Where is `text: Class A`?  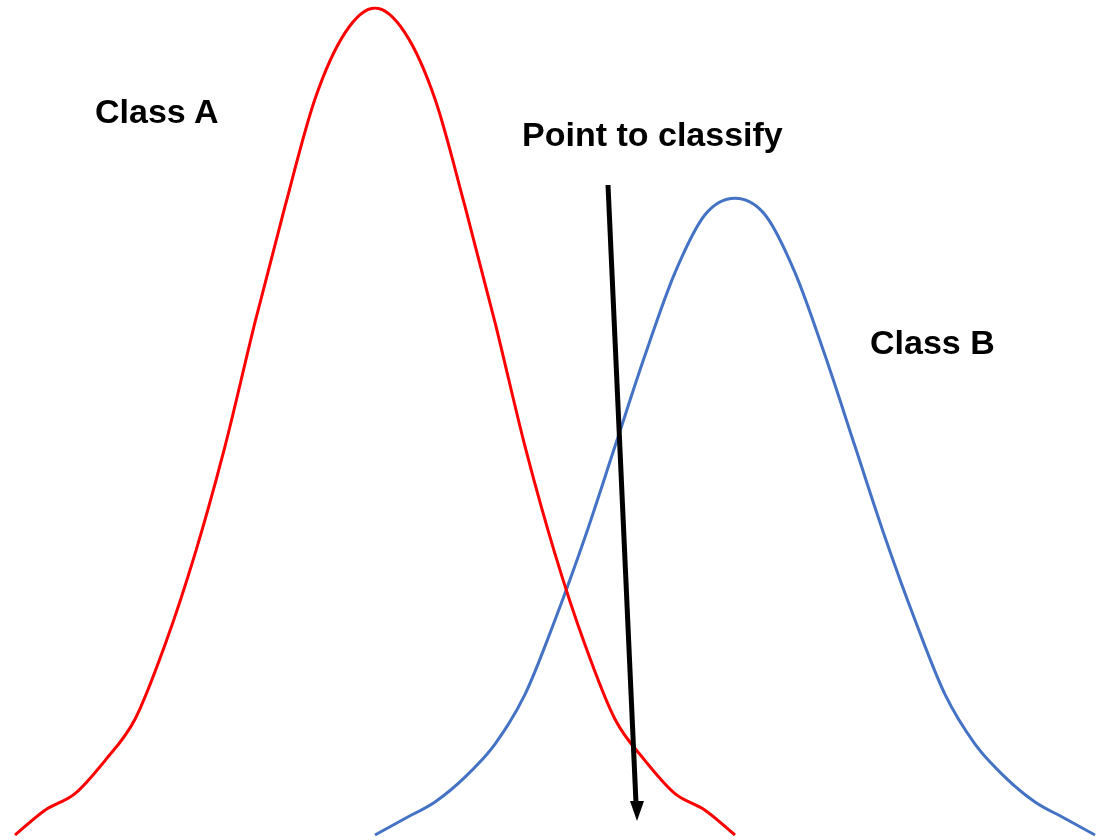 text: Class A is located at coordinates (157, 111).